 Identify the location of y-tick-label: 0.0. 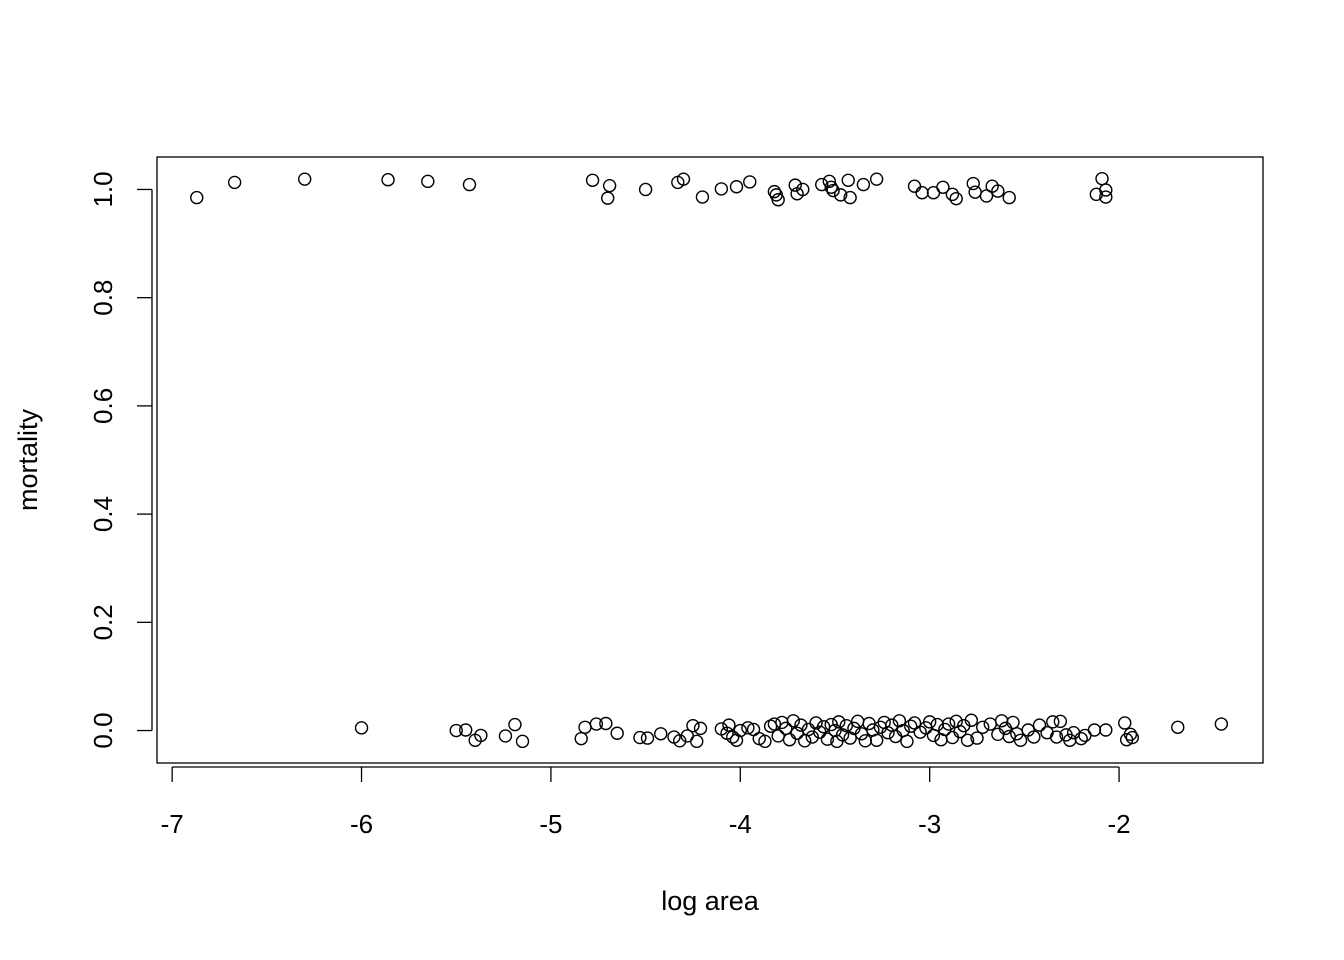
(103, 730).